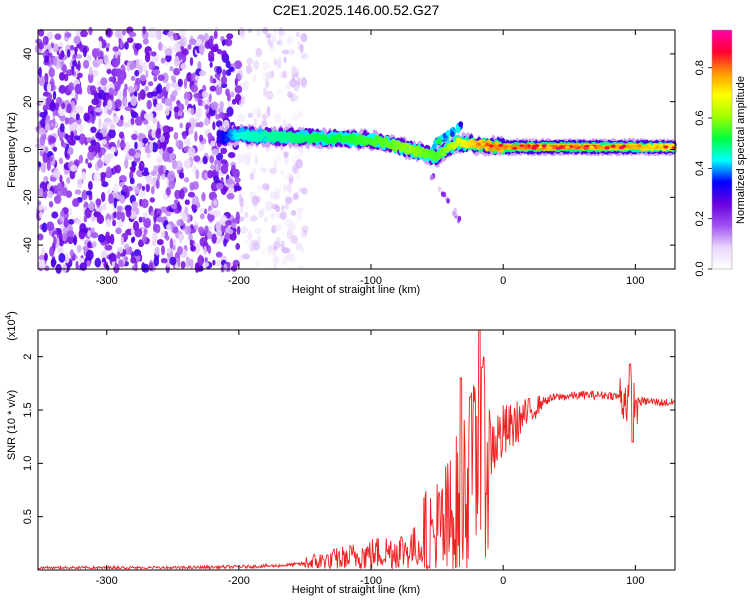 The height and width of the screenshot is (600, 750). I want to click on spectrogram-ridge, so click(446, 172).